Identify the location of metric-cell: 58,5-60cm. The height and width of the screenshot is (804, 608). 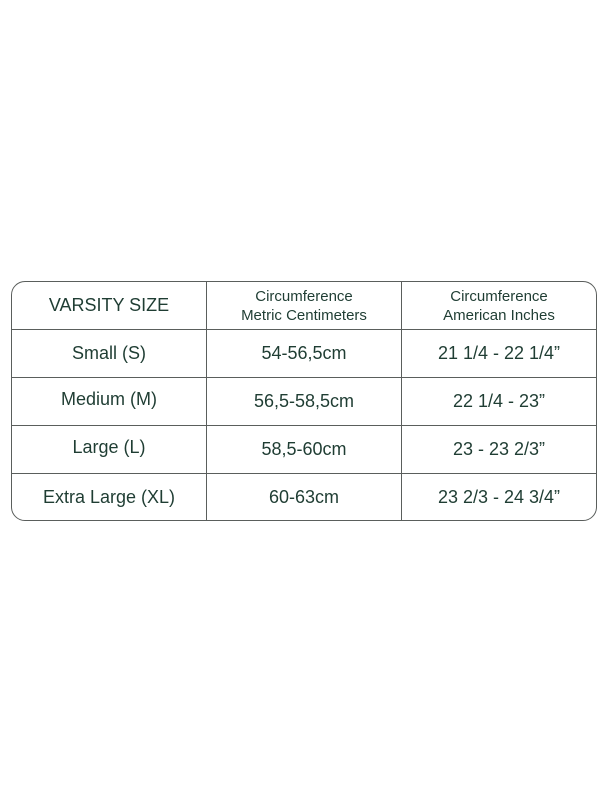
(304, 450).